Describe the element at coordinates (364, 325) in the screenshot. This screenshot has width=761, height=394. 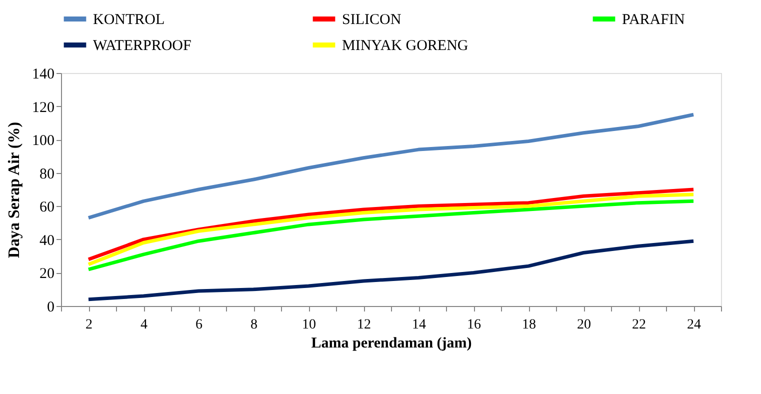
I see `x-tick-label: 12` at that location.